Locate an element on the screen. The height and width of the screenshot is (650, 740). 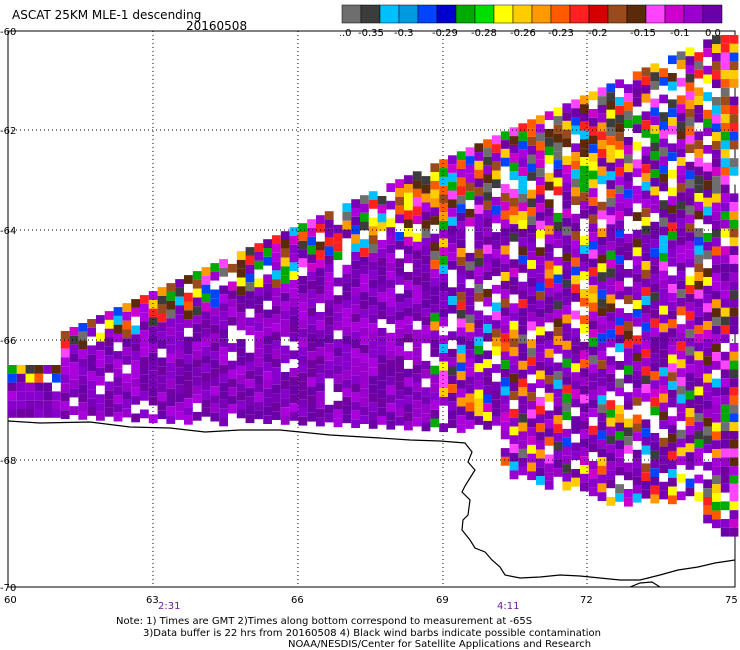
colorbar-swatch is located at coordinates (598, 14).